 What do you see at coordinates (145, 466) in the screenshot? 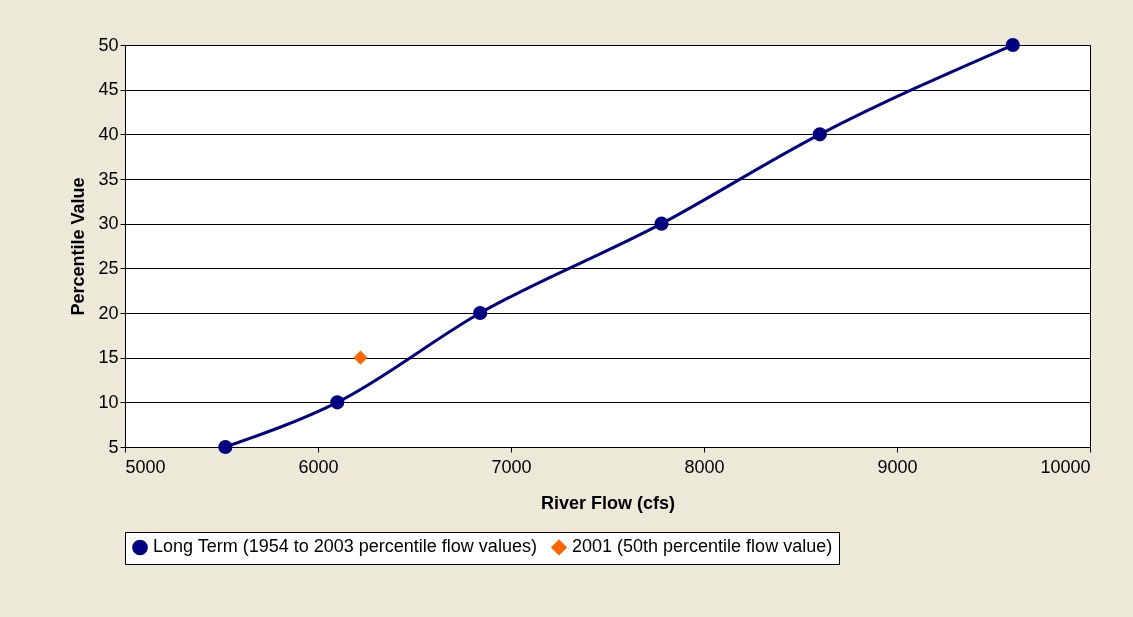
I see `x-tick-label: 5000` at bounding box center [145, 466].